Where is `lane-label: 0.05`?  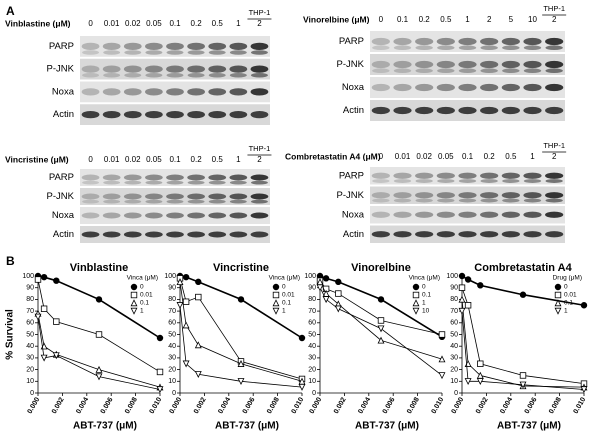
lane-label: 0.05 is located at coordinates (154, 159).